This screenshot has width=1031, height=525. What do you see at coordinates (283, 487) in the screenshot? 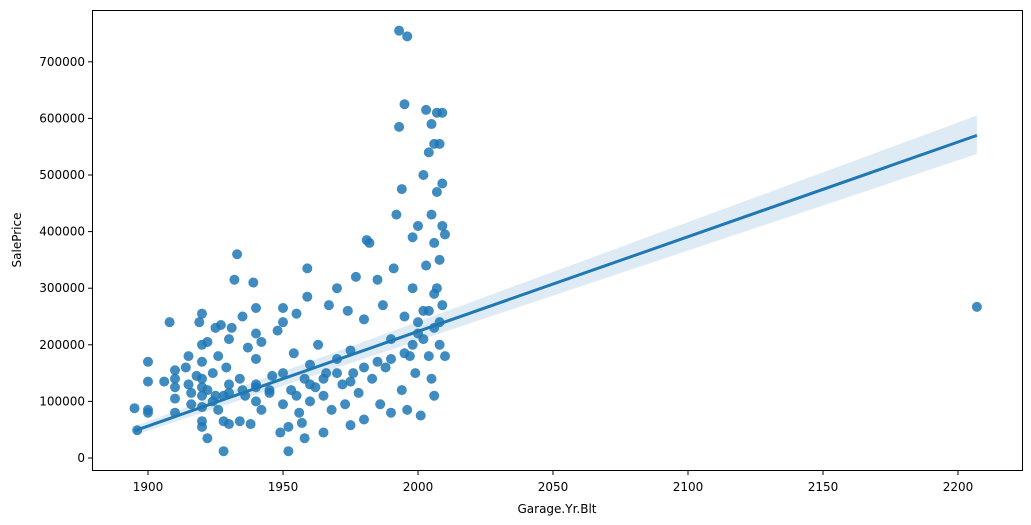
I see `x-tick-label: 1950` at bounding box center [283, 487].